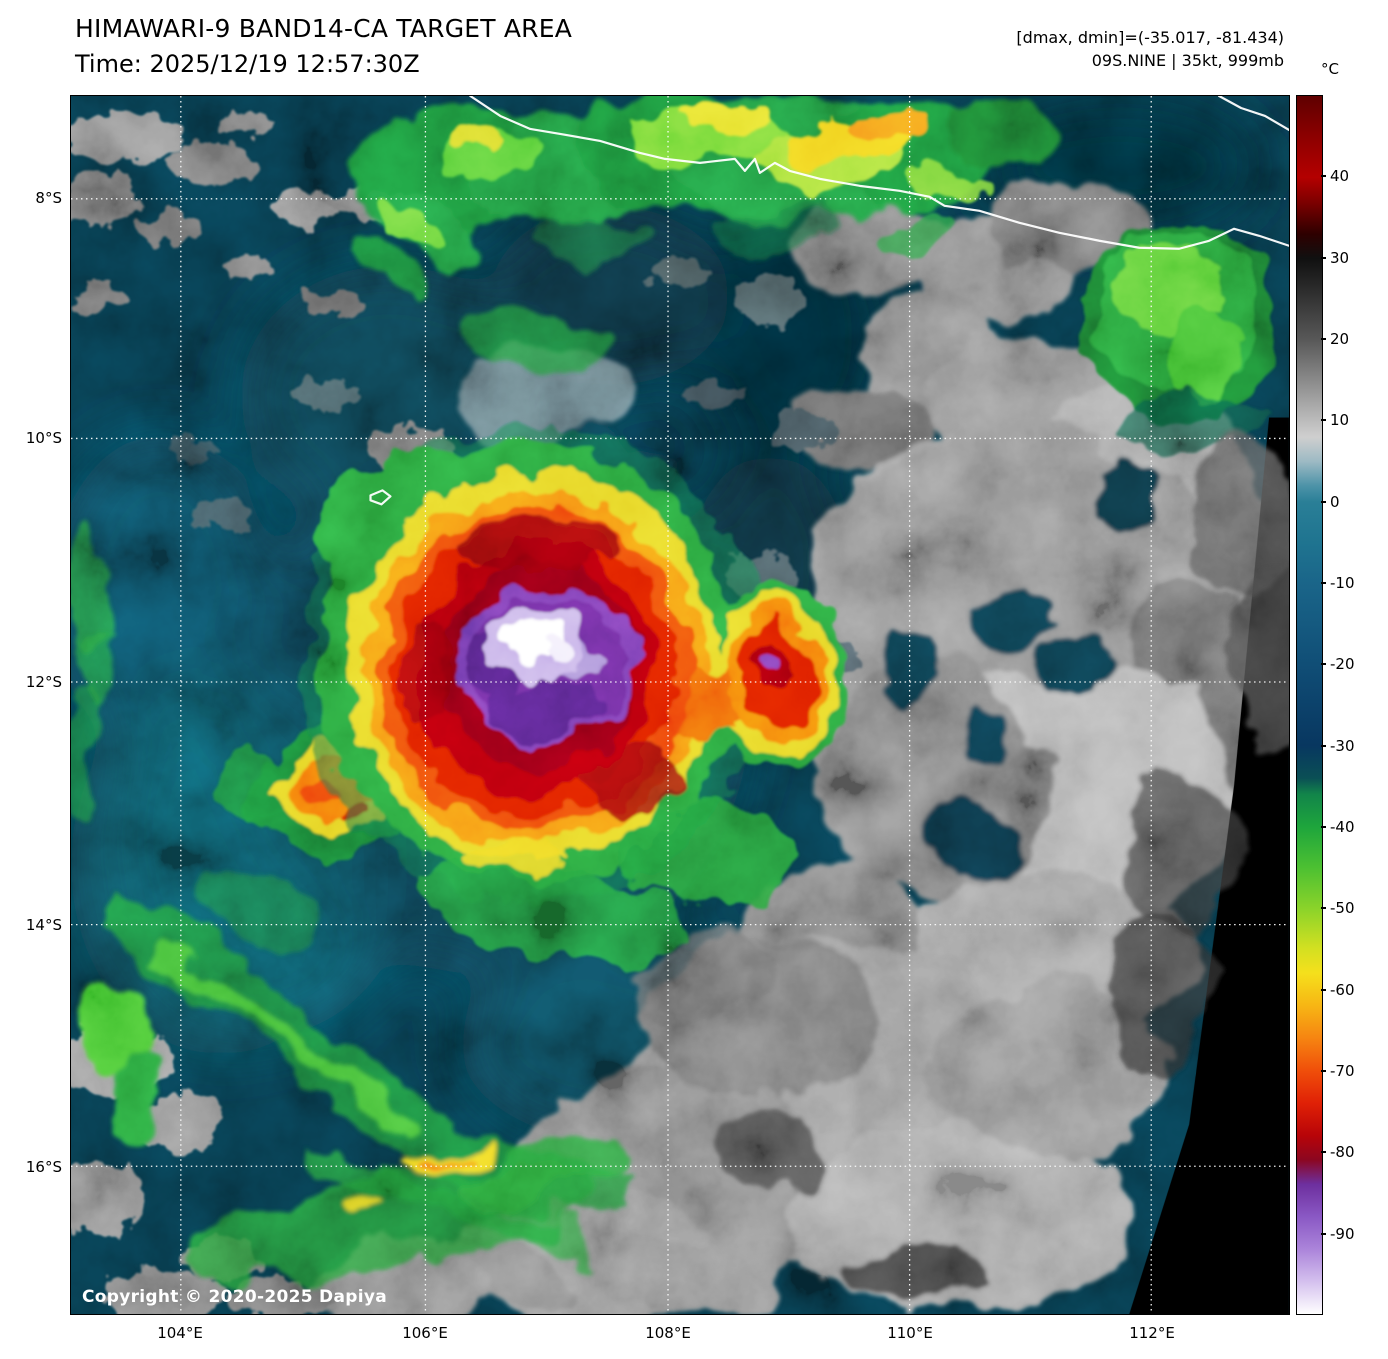 Image resolution: width=1388 pixels, height=1359 pixels. I want to click on colorbar-tick-label: 0, so click(1335, 501).